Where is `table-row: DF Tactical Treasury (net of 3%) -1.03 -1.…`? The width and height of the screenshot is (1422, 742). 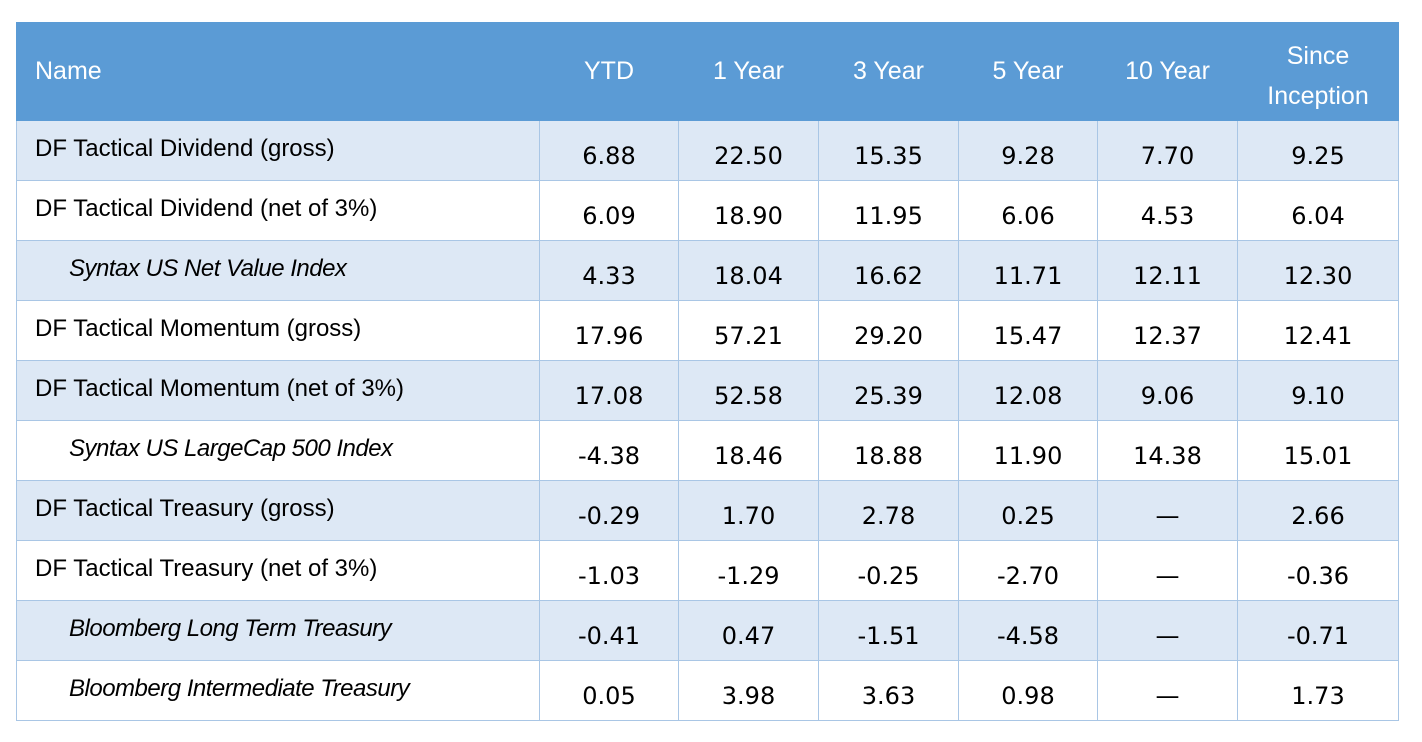
table-row: DF Tactical Treasury (net of 3%) -1.03 -1.… is located at coordinates (707, 570).